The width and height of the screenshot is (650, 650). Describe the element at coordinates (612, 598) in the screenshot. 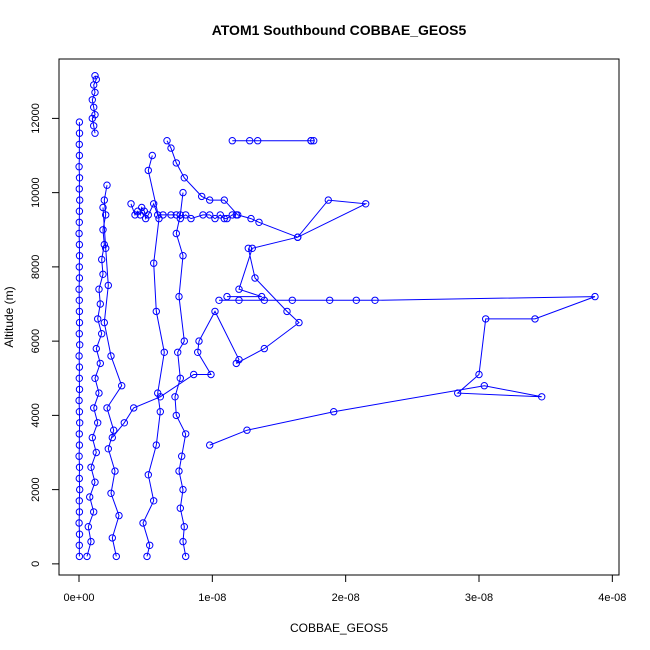

I see `x-tick-label: 4e-08` at that location.